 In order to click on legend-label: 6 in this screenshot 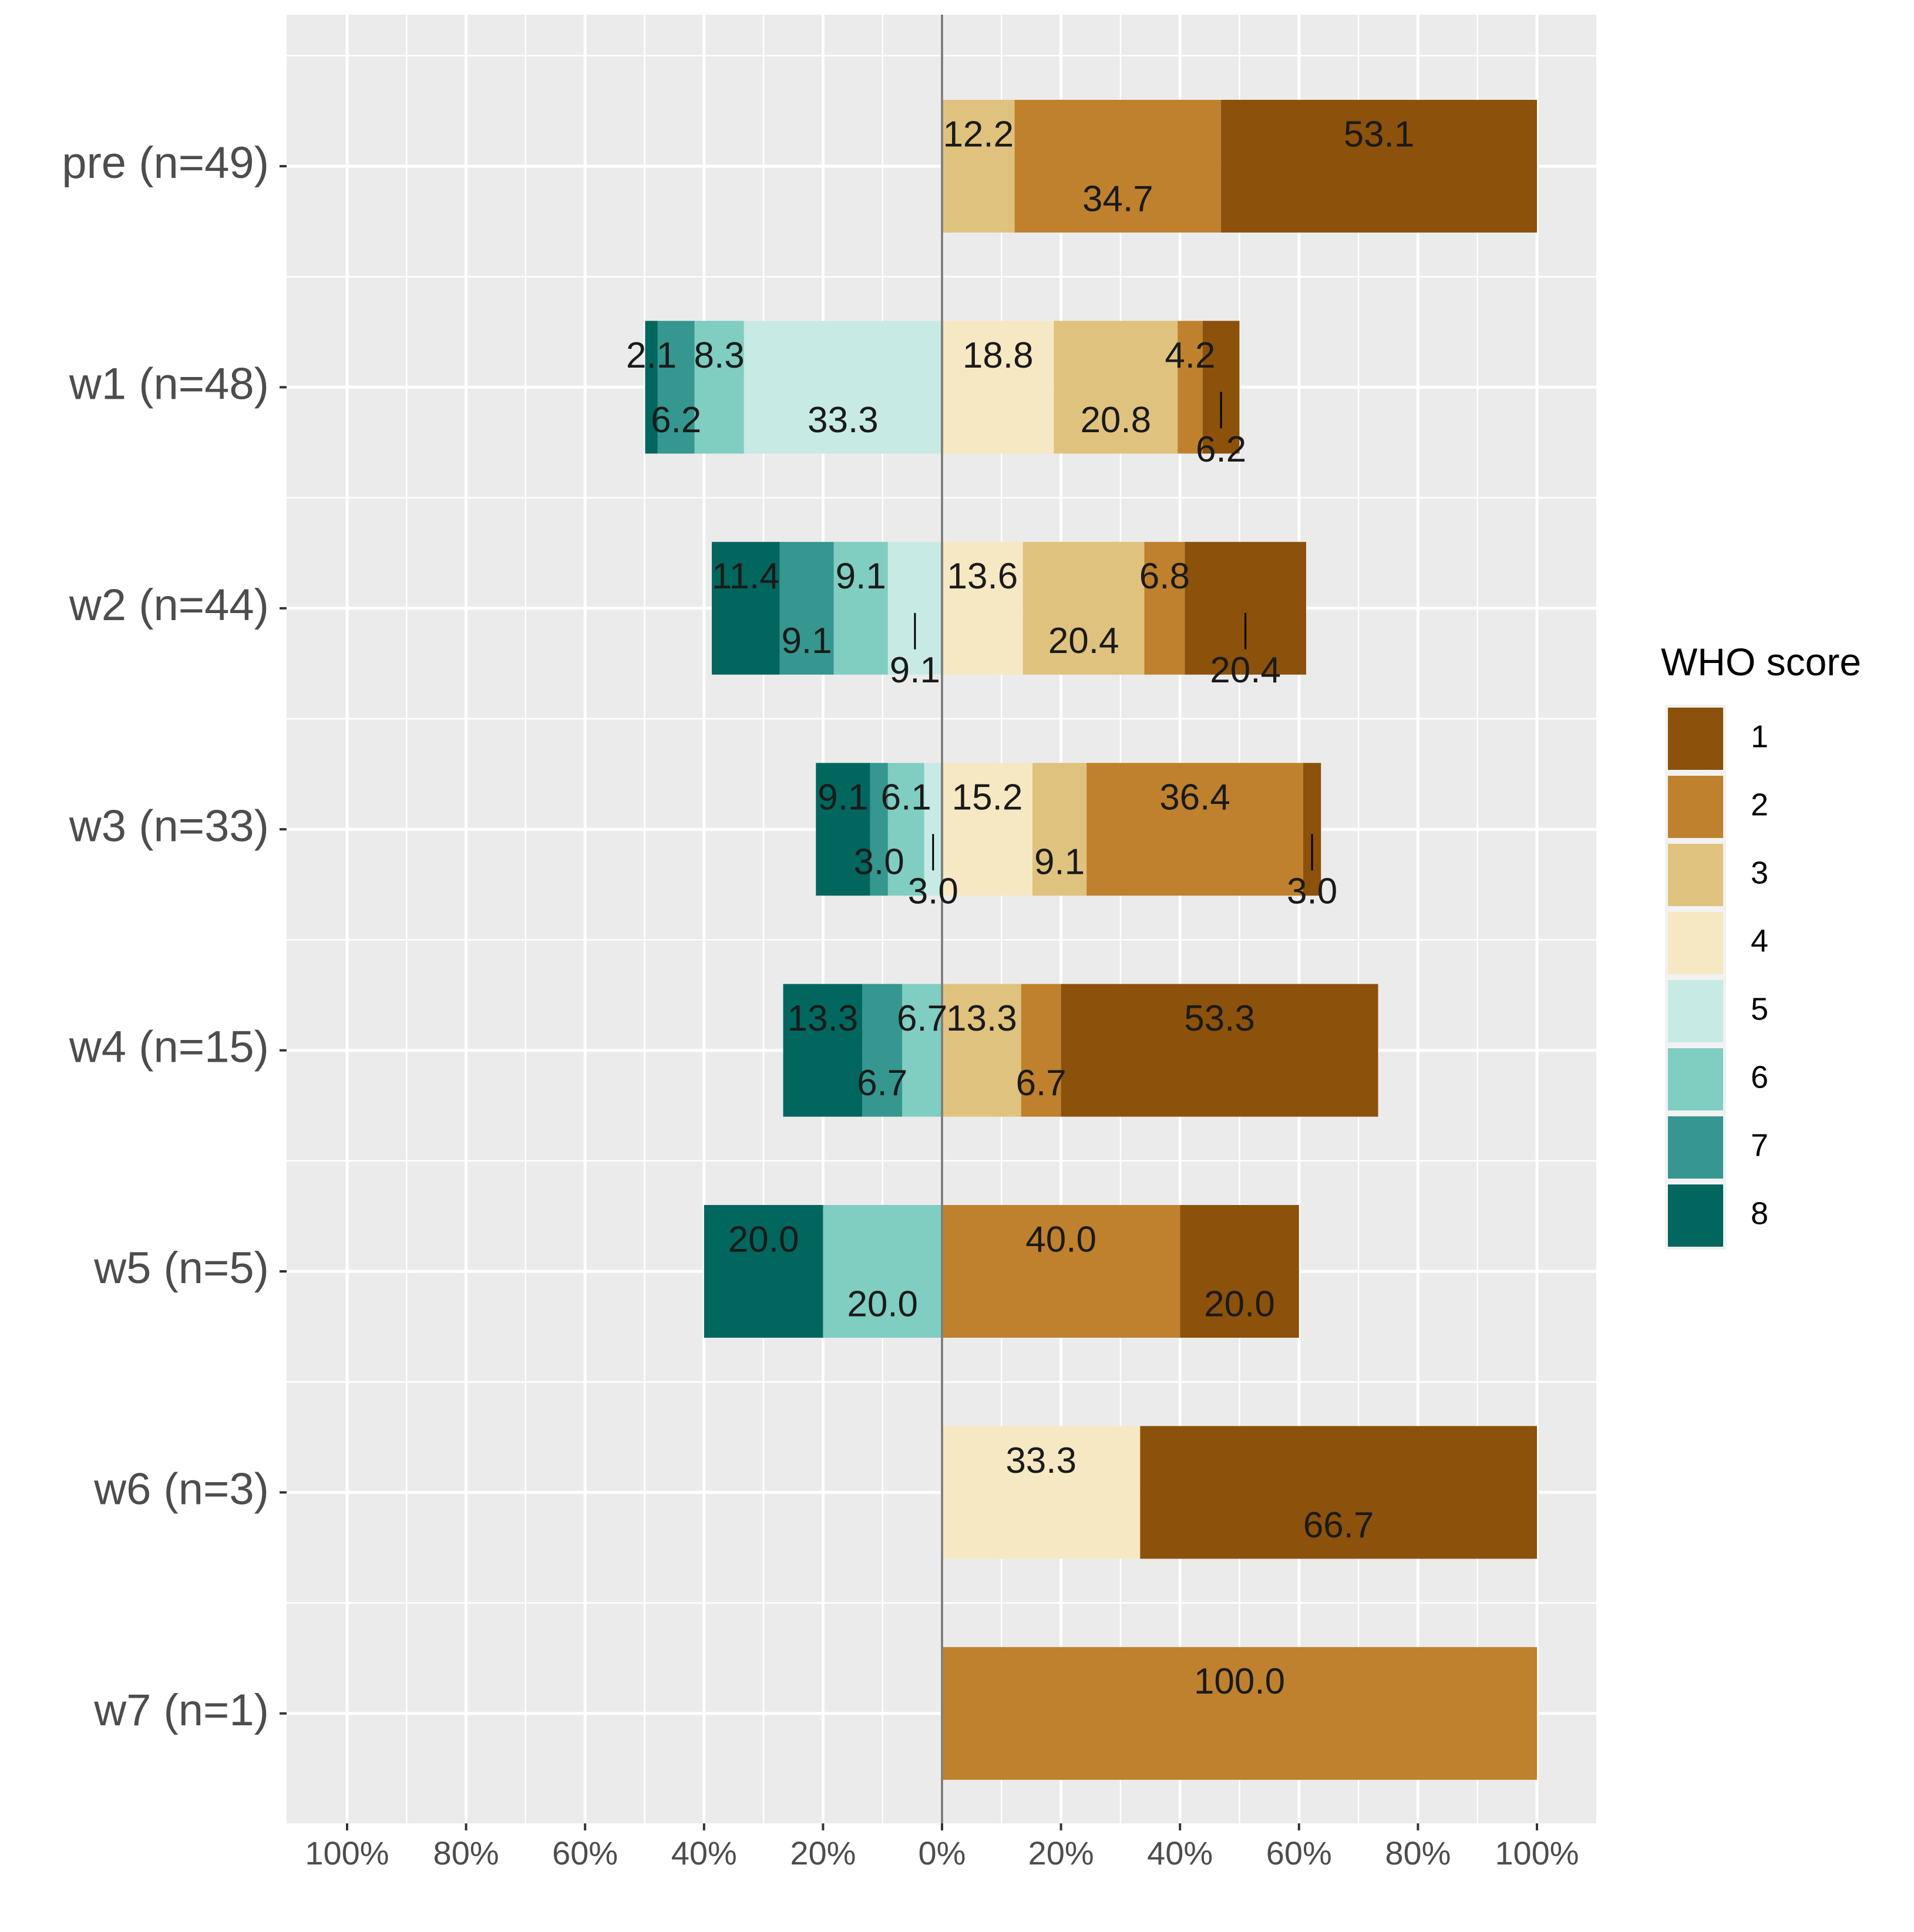, I will do `click(1759, 1077)`.